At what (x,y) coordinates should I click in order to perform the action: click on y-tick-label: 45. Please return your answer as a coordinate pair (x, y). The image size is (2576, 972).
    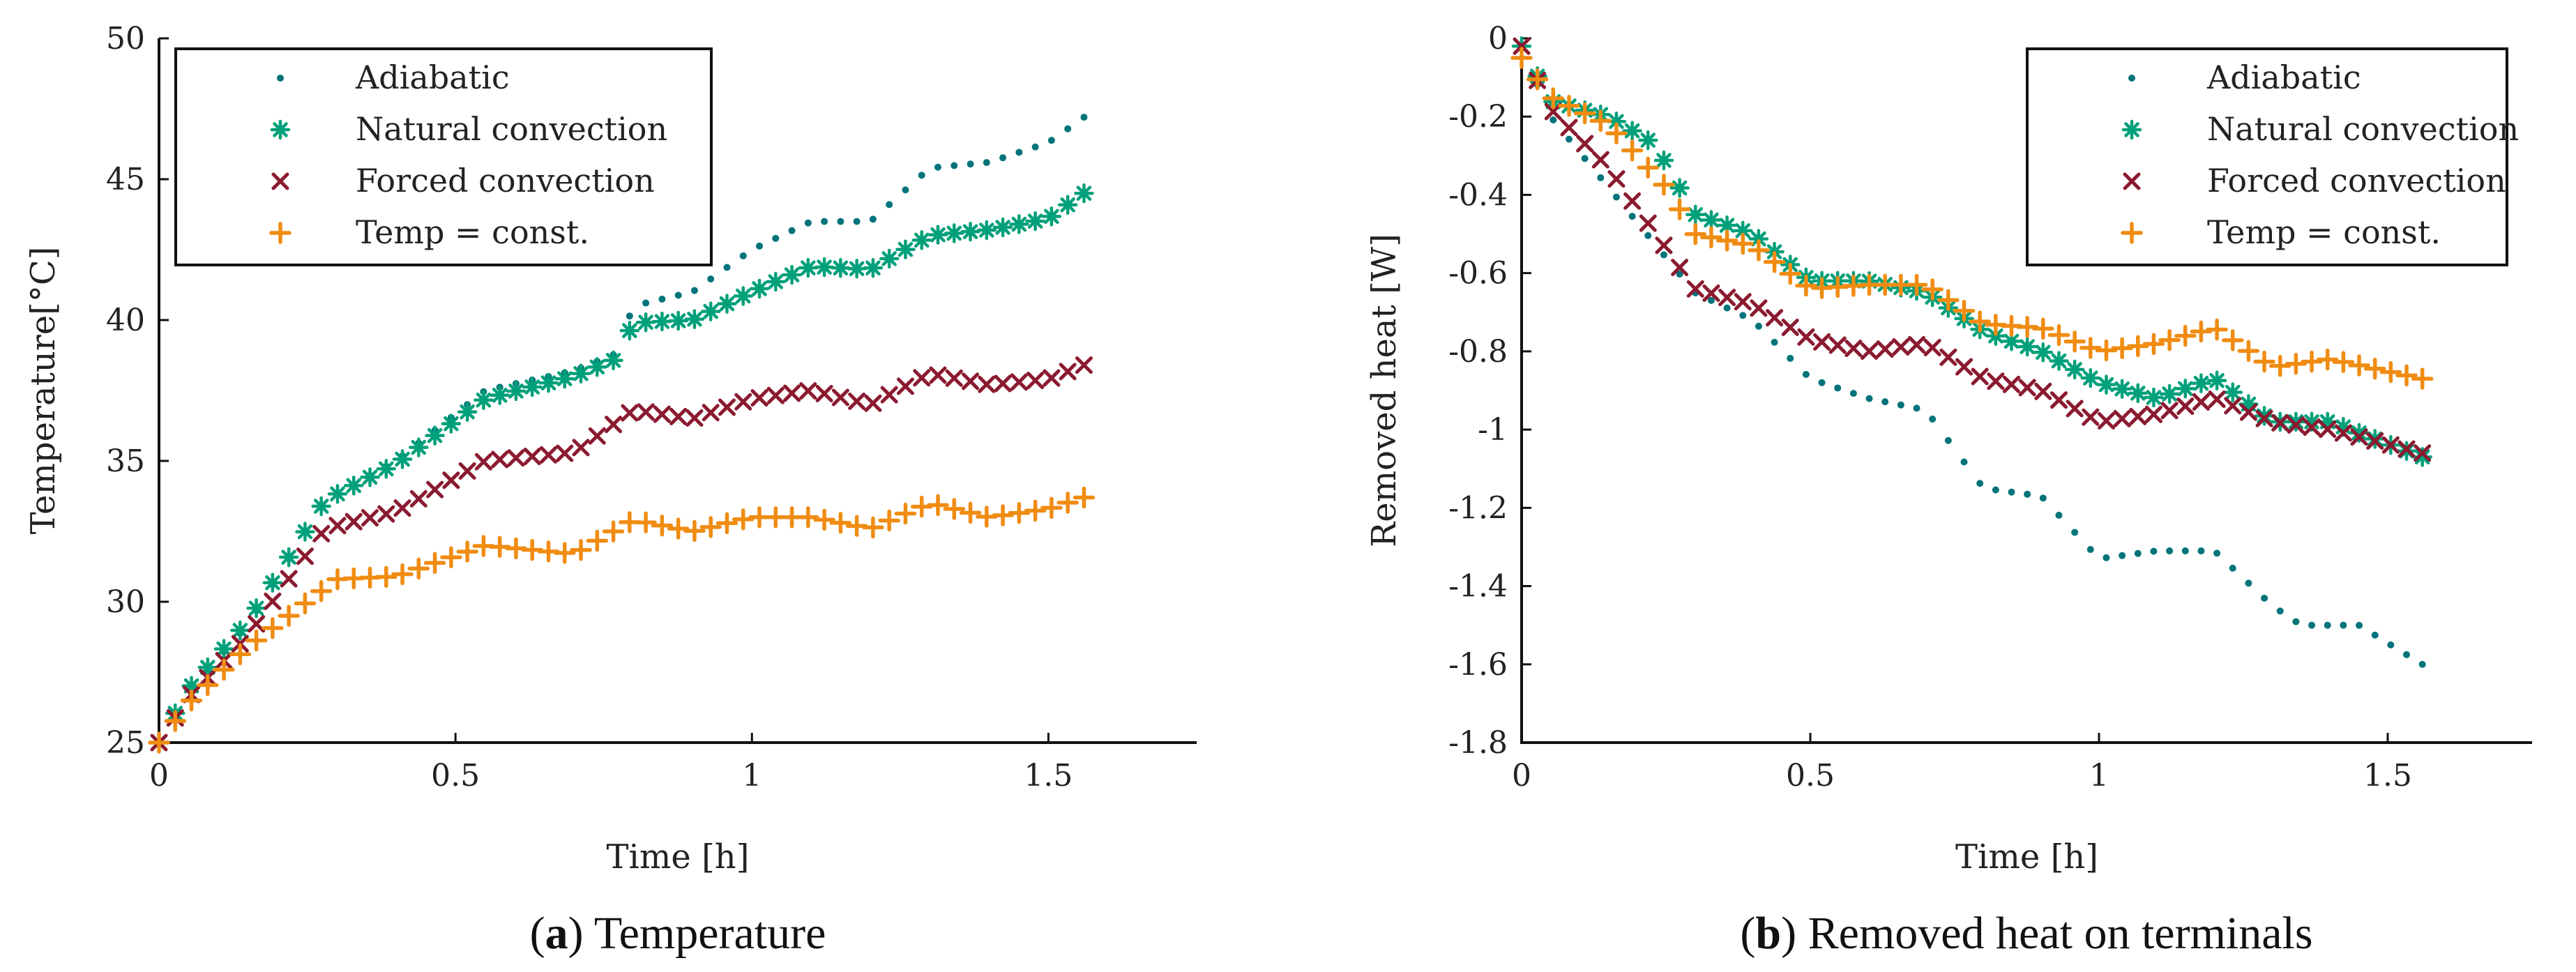
    Looking at the image, I should click on (125, 179).